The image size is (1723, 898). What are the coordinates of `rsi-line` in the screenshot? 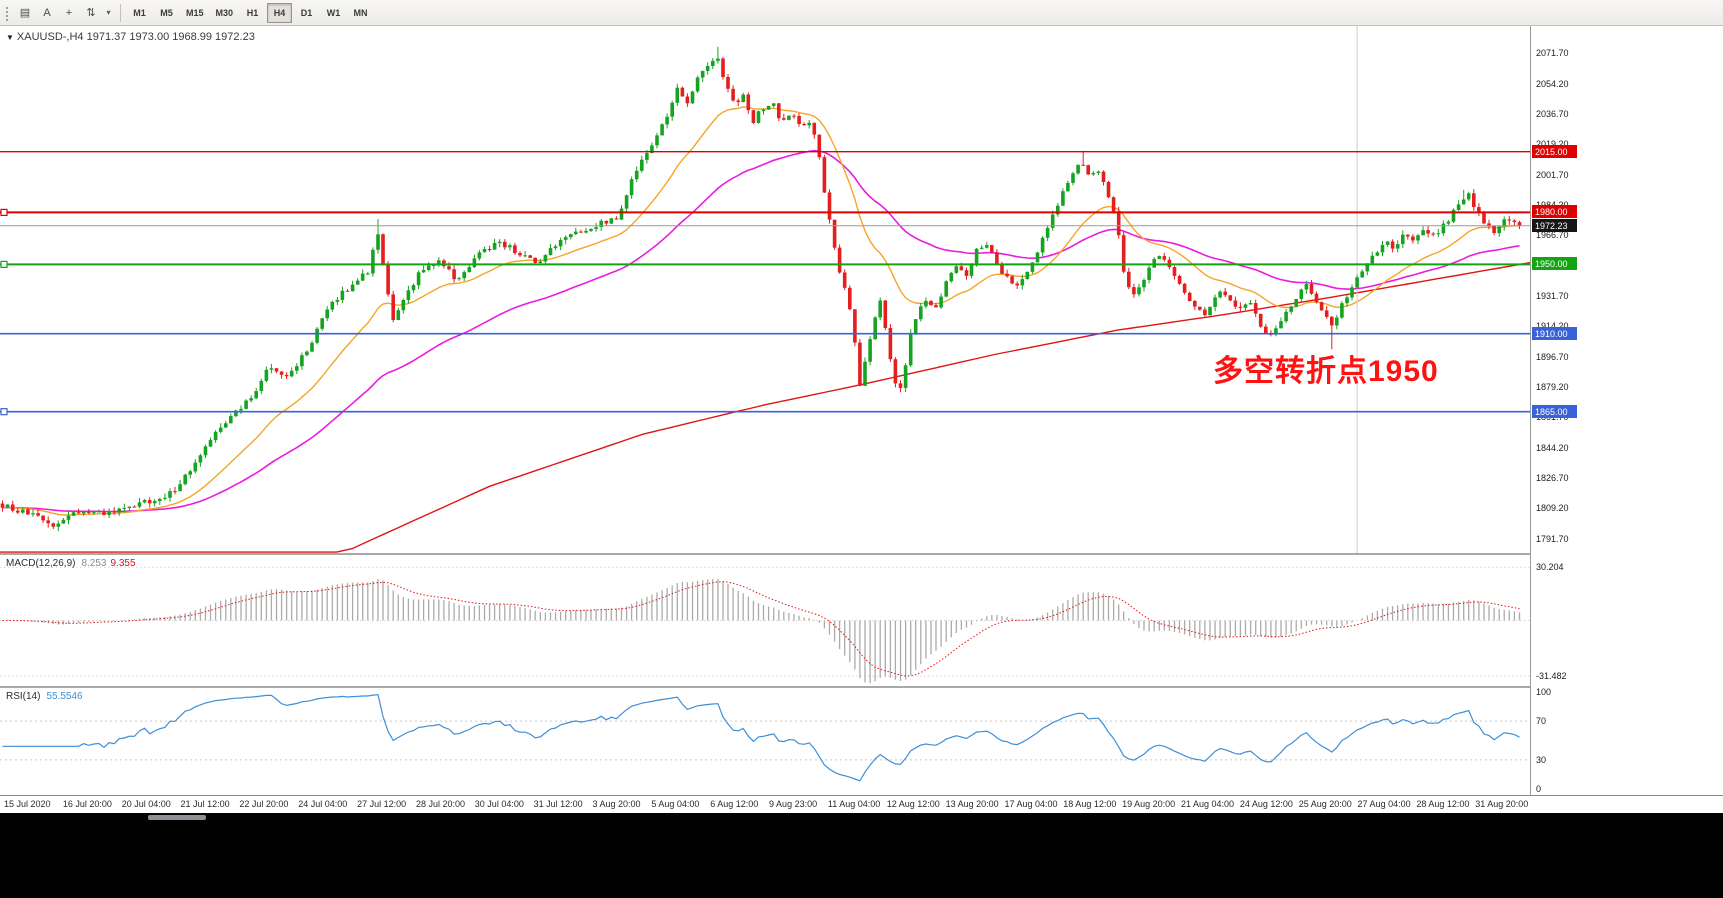 It's located at (761, 737).